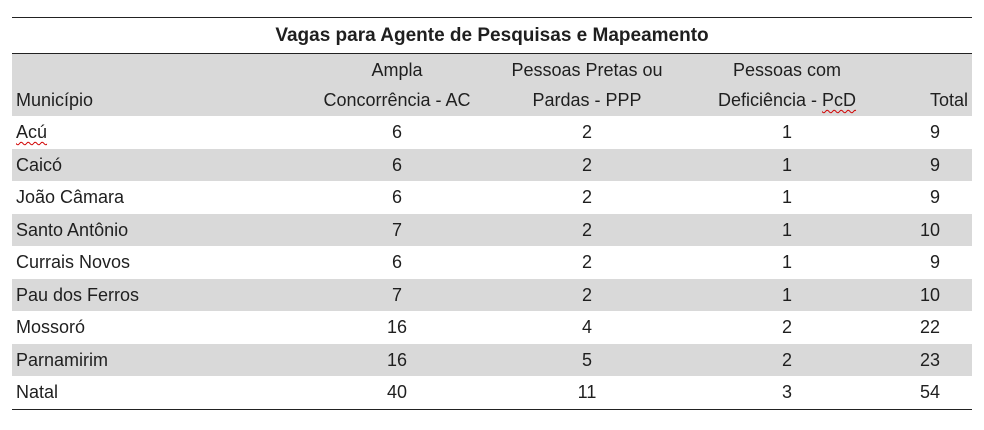 This screenshot has width=984, height=430. What do you see at coordinates (397, 100) in the screenshot?
I see `header-ac-line2: Concorrência - AC` at bounding box center [397, 100].